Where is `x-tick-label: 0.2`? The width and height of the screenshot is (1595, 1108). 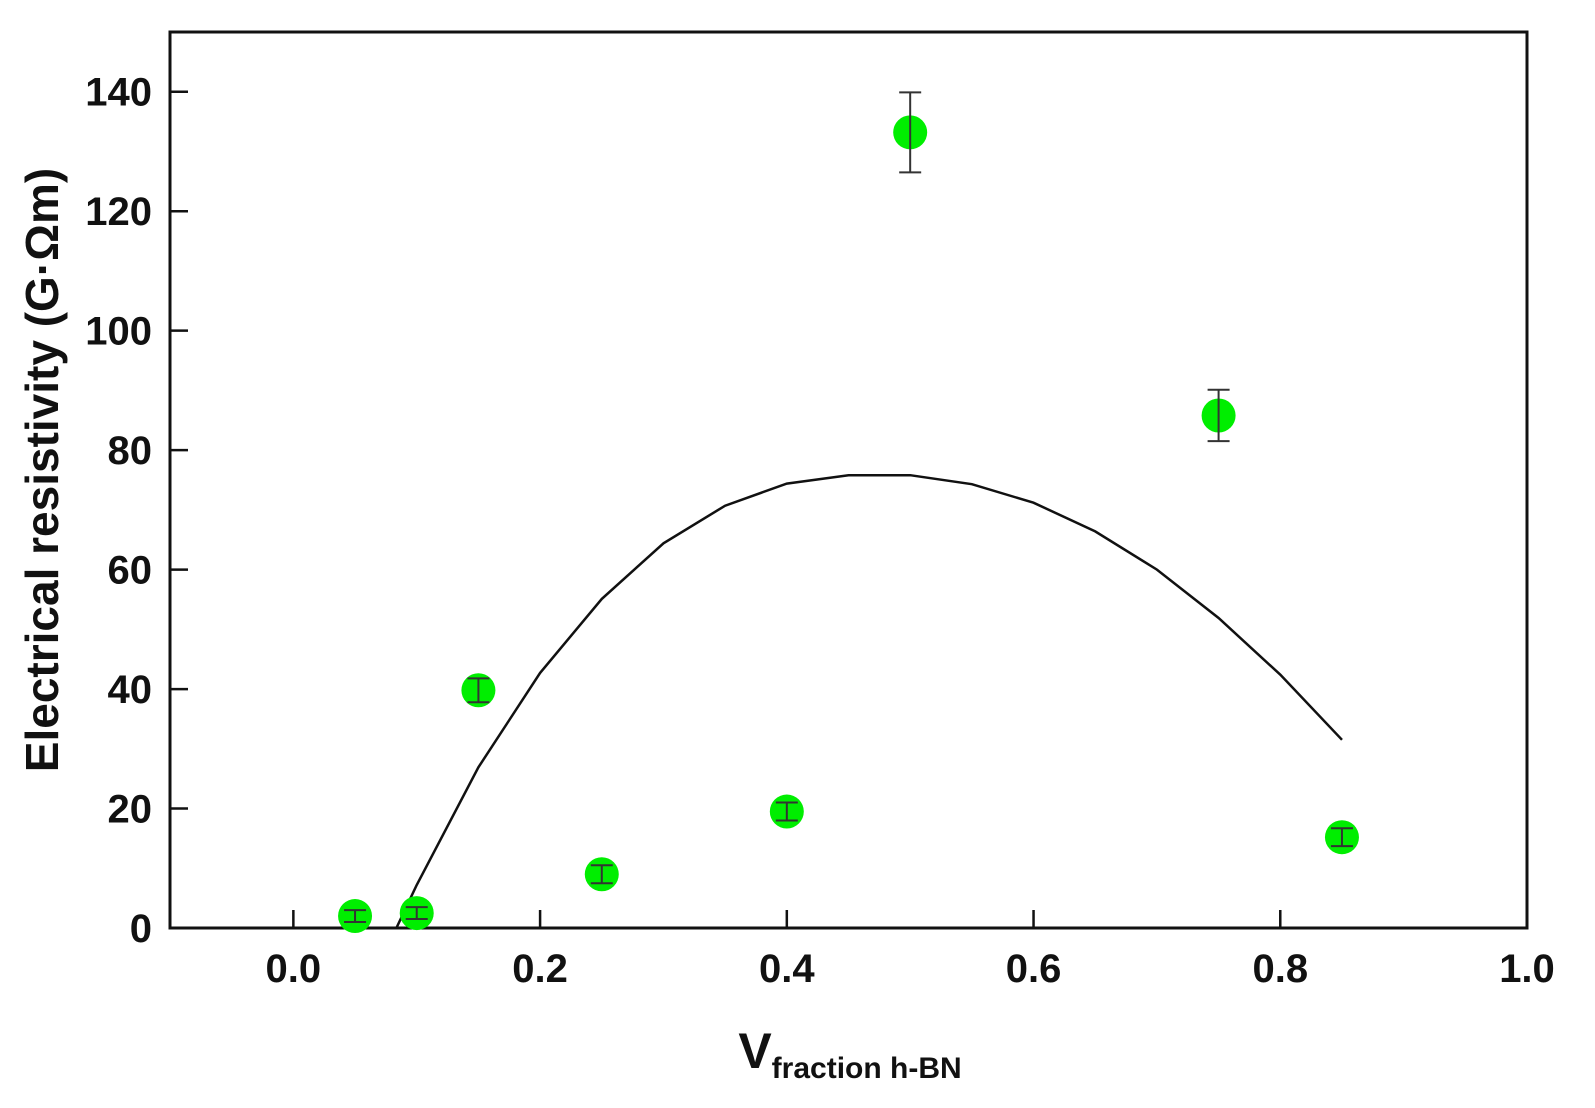 x-tick-label: 0.2 is located at coordinates (540, 969).